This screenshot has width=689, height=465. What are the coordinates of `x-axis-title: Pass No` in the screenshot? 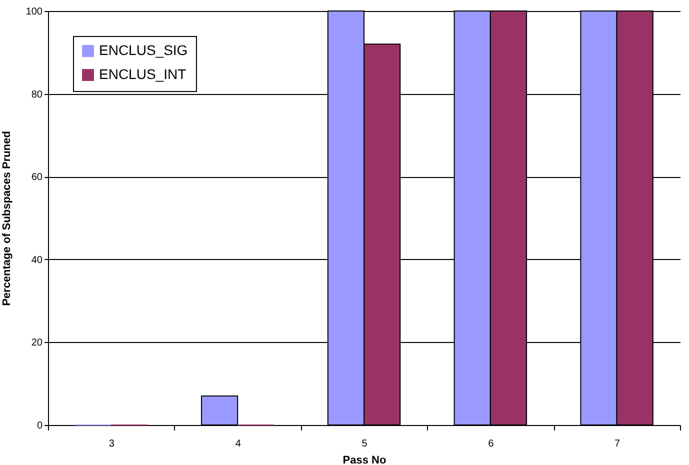 It's located at (364, 459).